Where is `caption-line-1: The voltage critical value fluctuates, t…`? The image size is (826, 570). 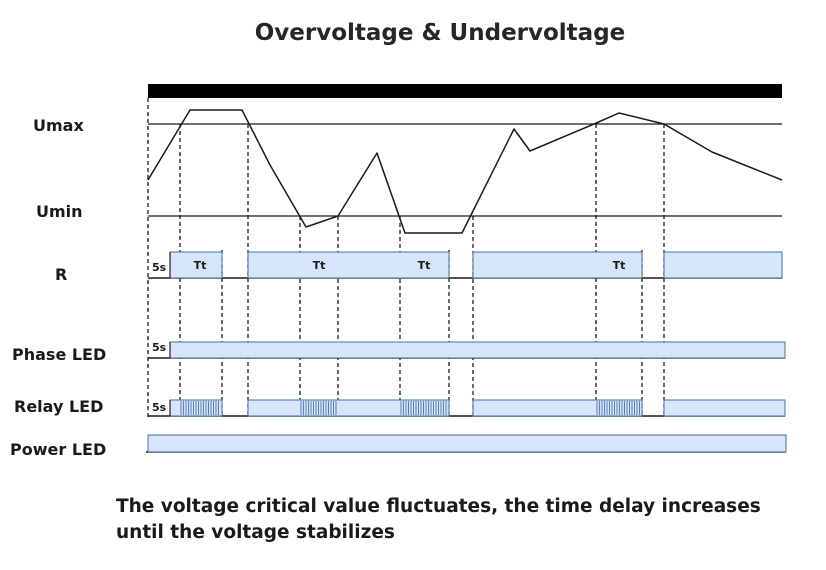 caption-line-1: The voltage critical value fluctuates, t… is located at coordinates (438, 506).